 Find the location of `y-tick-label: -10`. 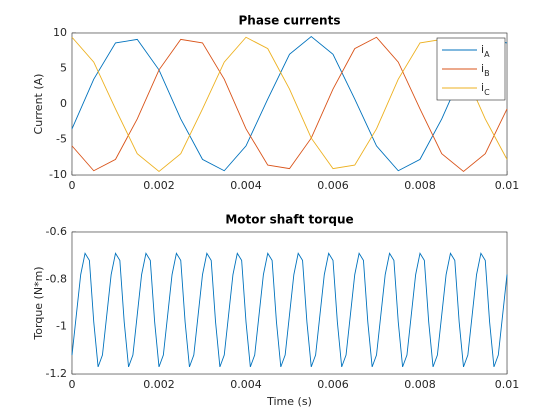

y-tick-label: -10 is located at coordinates (58, 174).